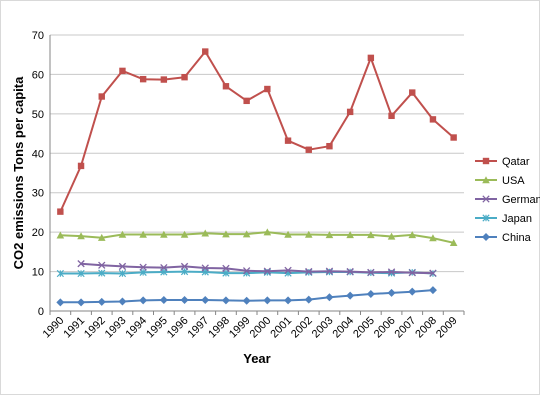 The width and height of the screenshot is (540, 406). What do you see at coordinates (38, 194) in the screenshot?
I see `y-tick-label: 30` at bounding box center [38, 194].